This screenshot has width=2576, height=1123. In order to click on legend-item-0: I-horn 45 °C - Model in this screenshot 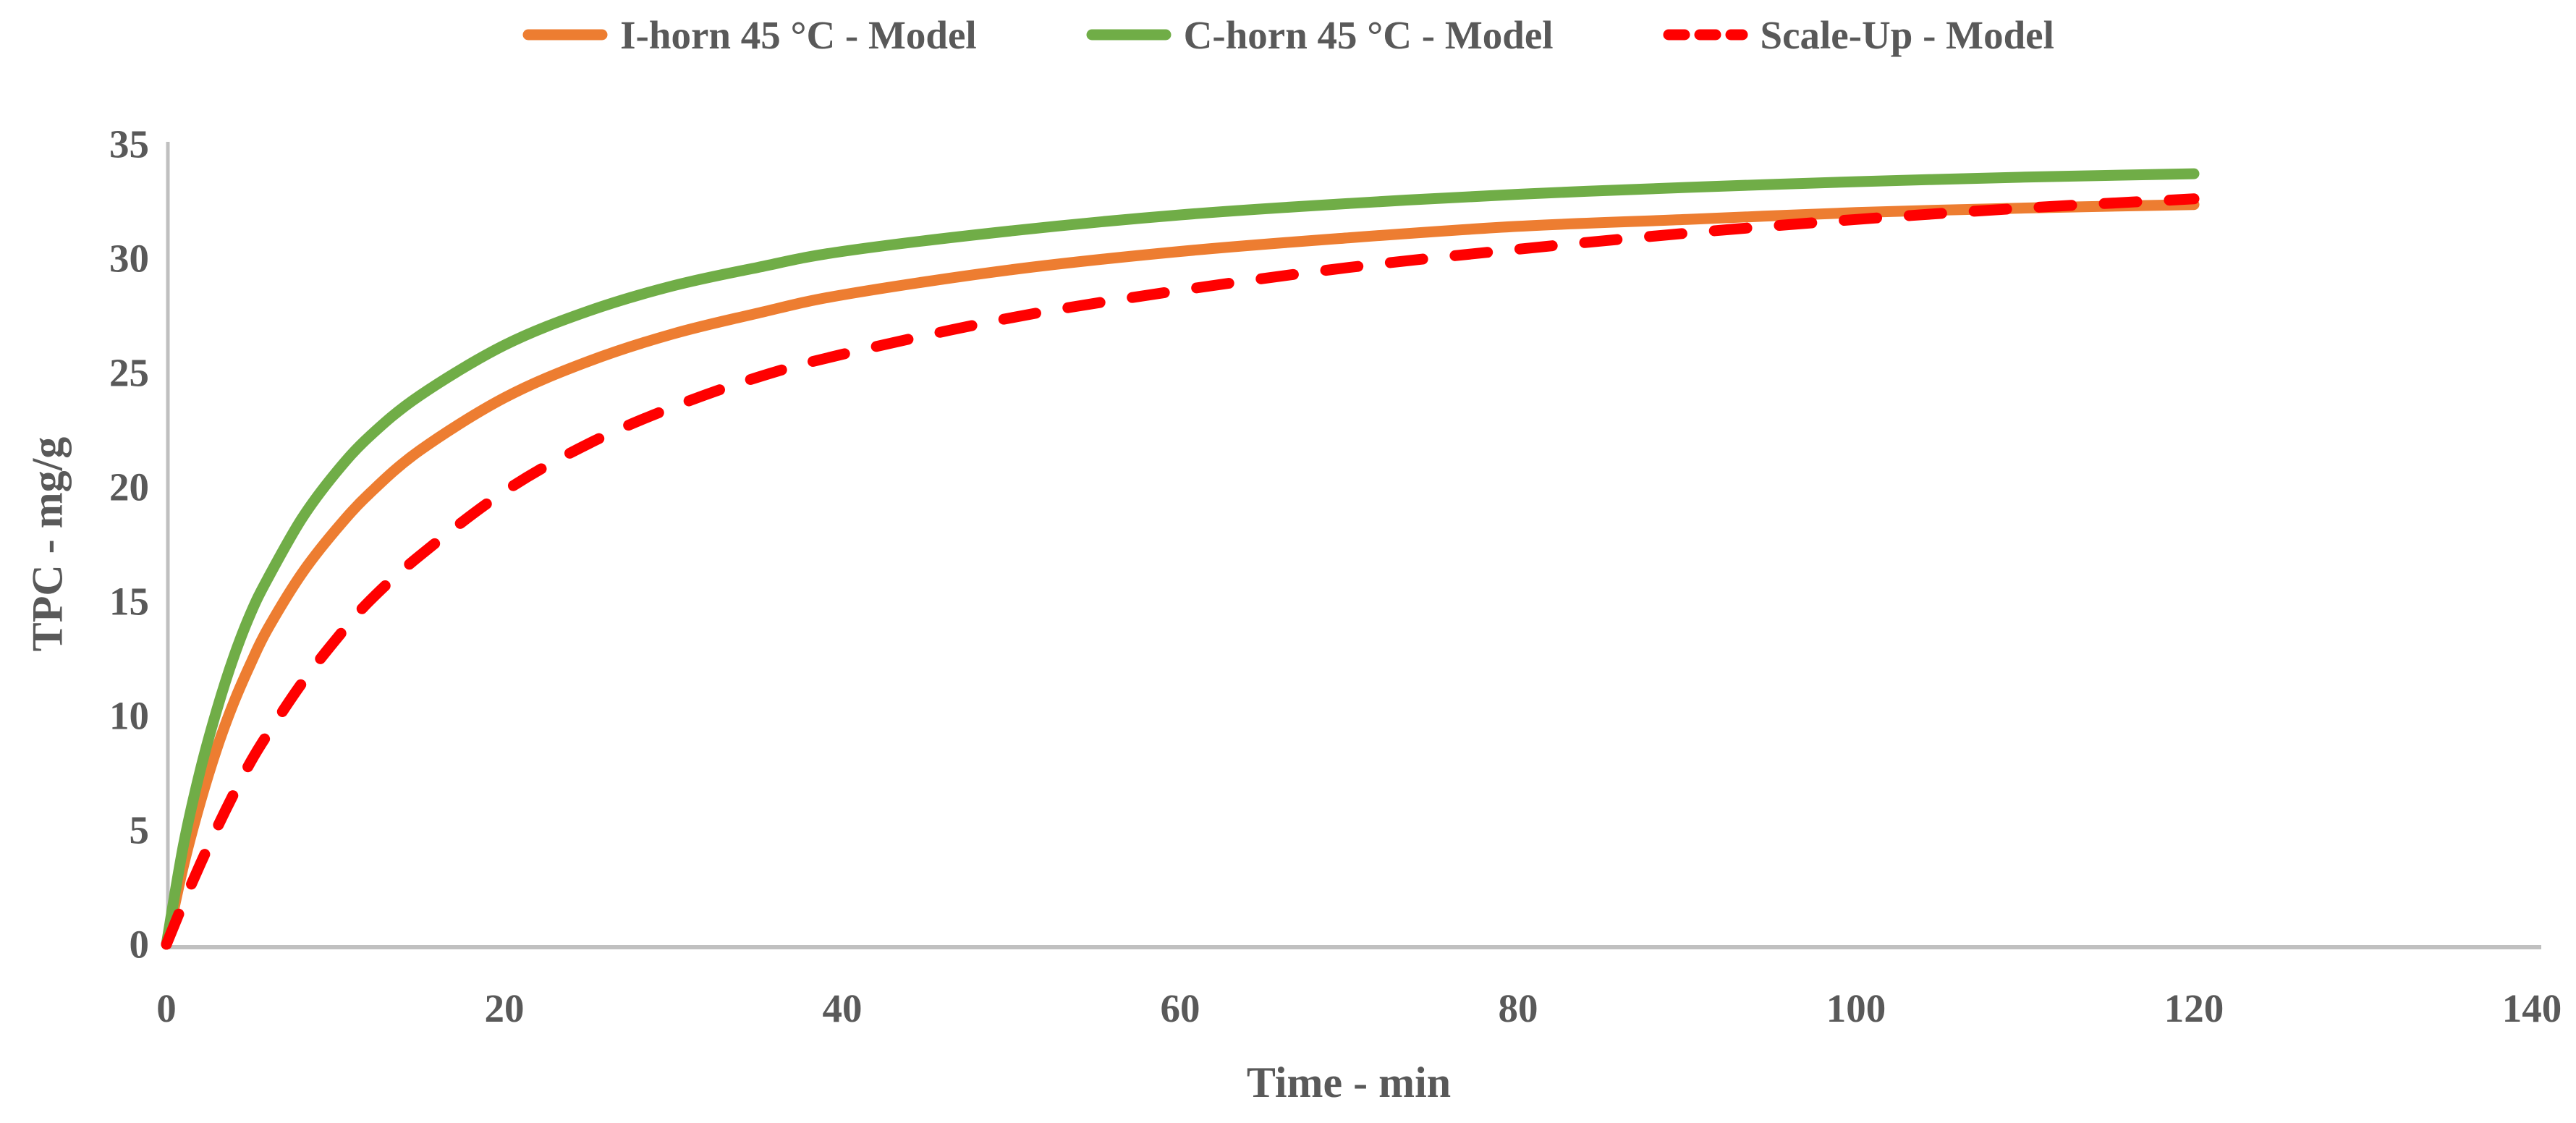, I will do `click(749, 35)`.